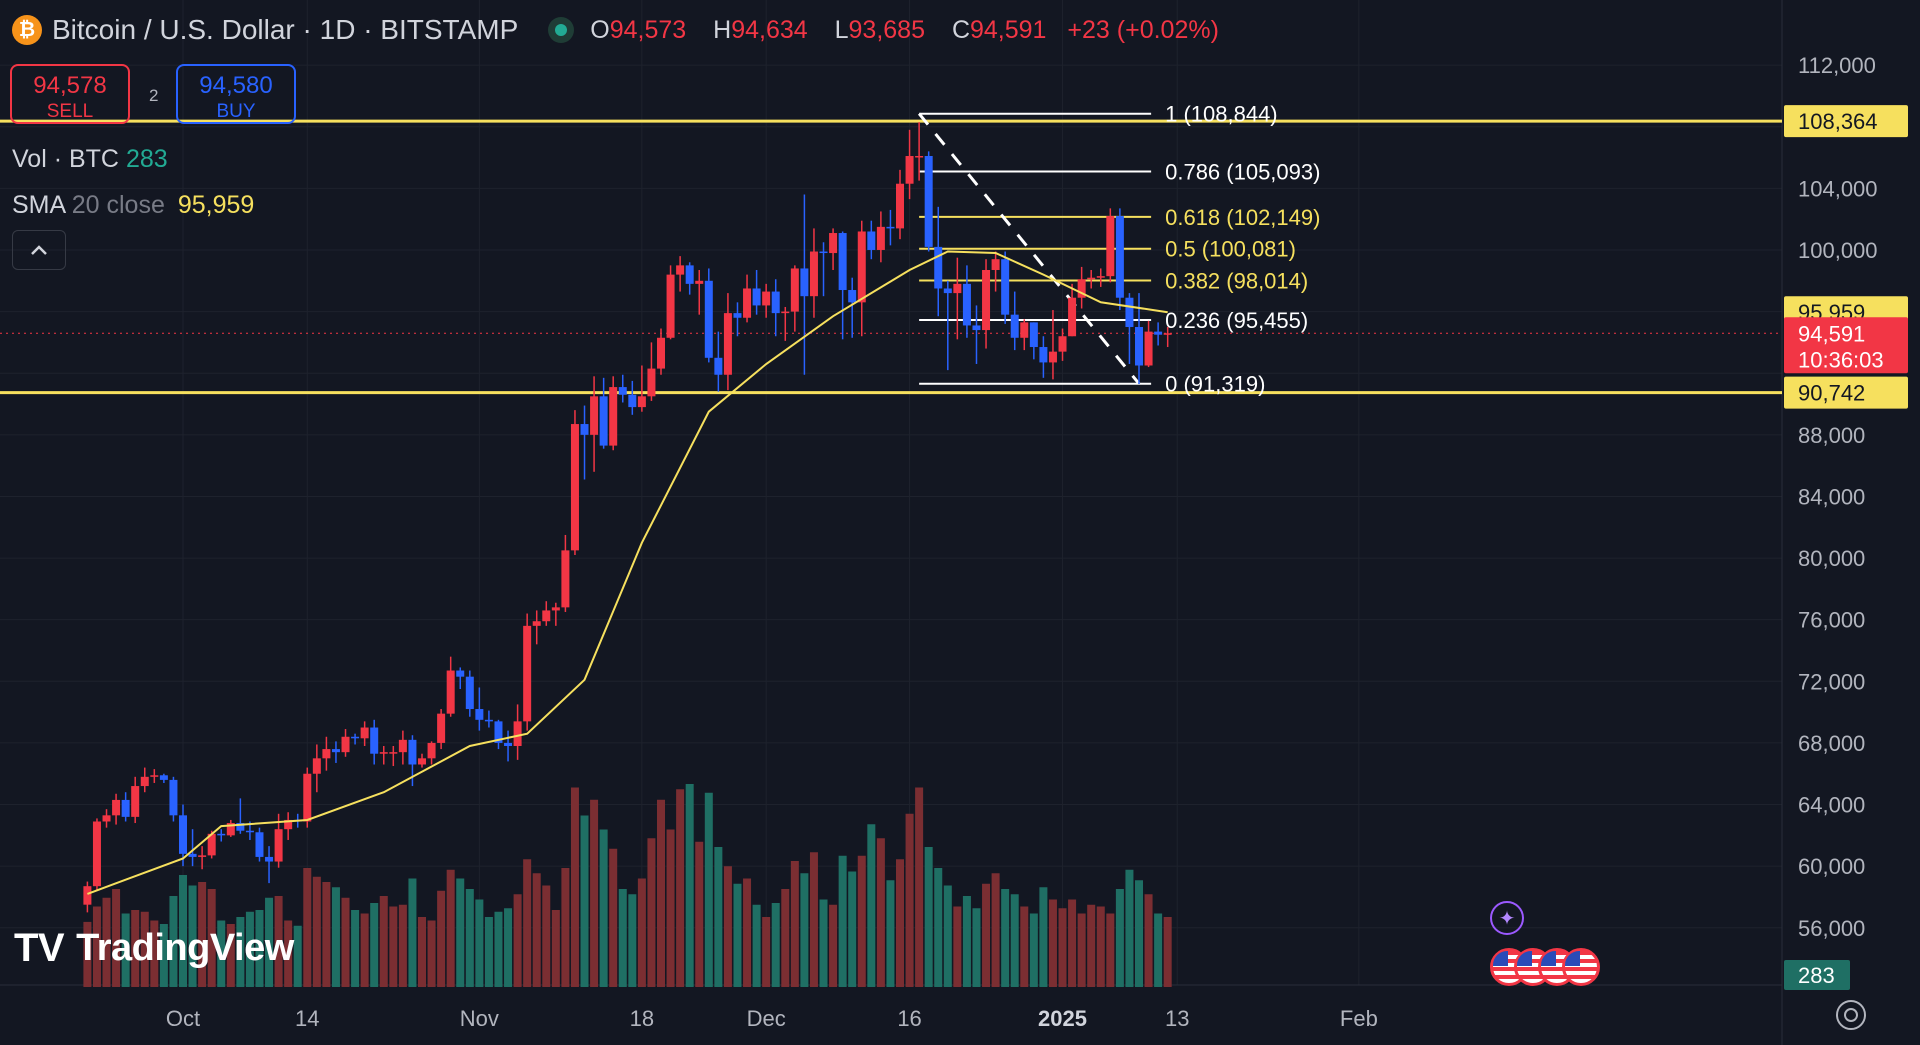  Describe the element at coordinates (1831, 928) in the screenshot. I see `y-tick-label: 56,000` at that location.